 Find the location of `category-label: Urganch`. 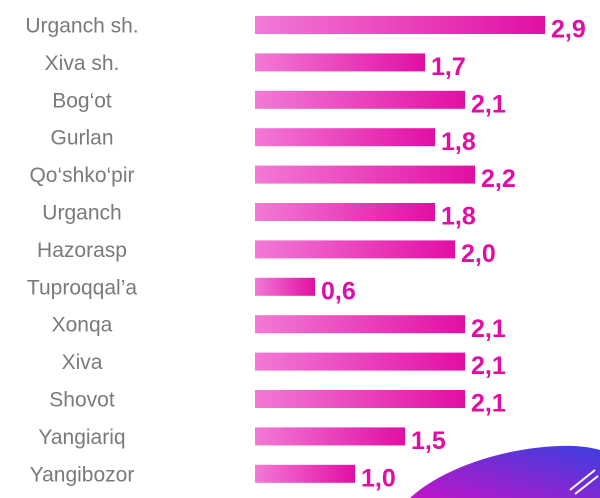

category-label: Urganch is located at coordinates (81, 213).